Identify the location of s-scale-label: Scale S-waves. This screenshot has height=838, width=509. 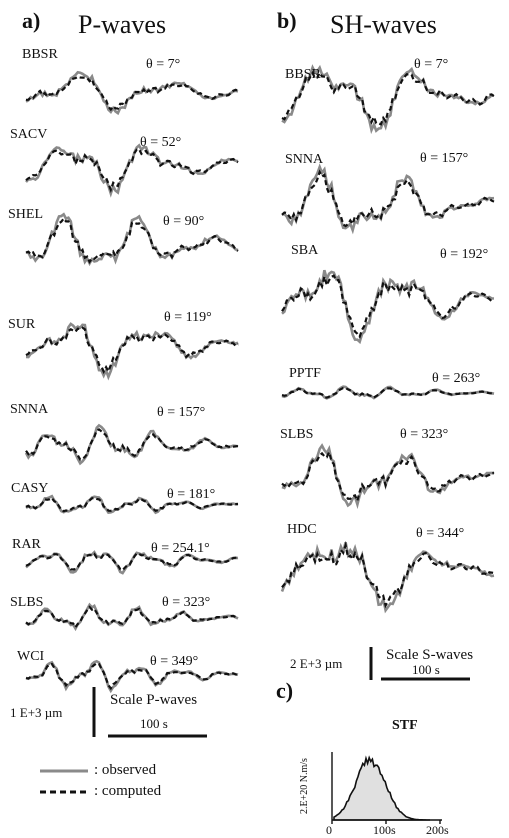
(430, 655).